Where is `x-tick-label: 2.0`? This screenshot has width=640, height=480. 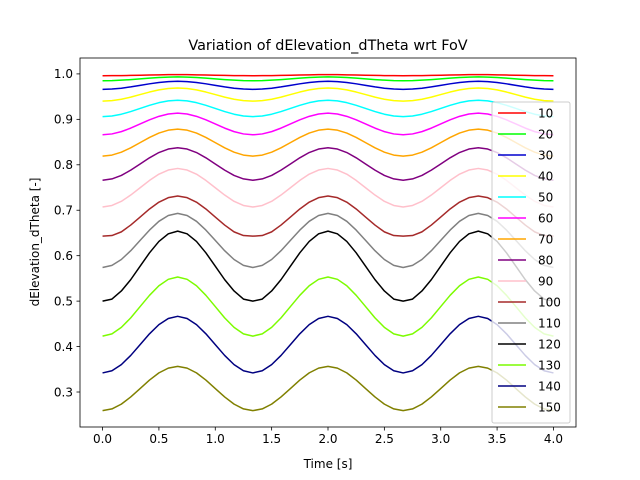 x-tick-label: 2.0 is located at coordinates (327, 439).